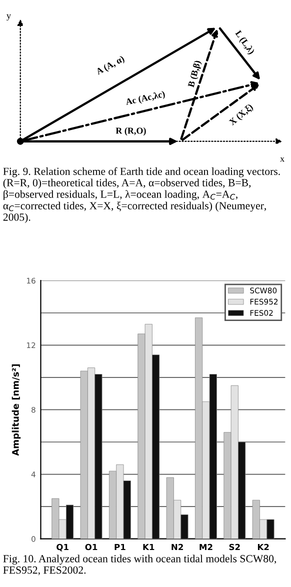 This screenshot has width=291, height=587. I want to click on x-tick-label: M2, so click(206, 547).